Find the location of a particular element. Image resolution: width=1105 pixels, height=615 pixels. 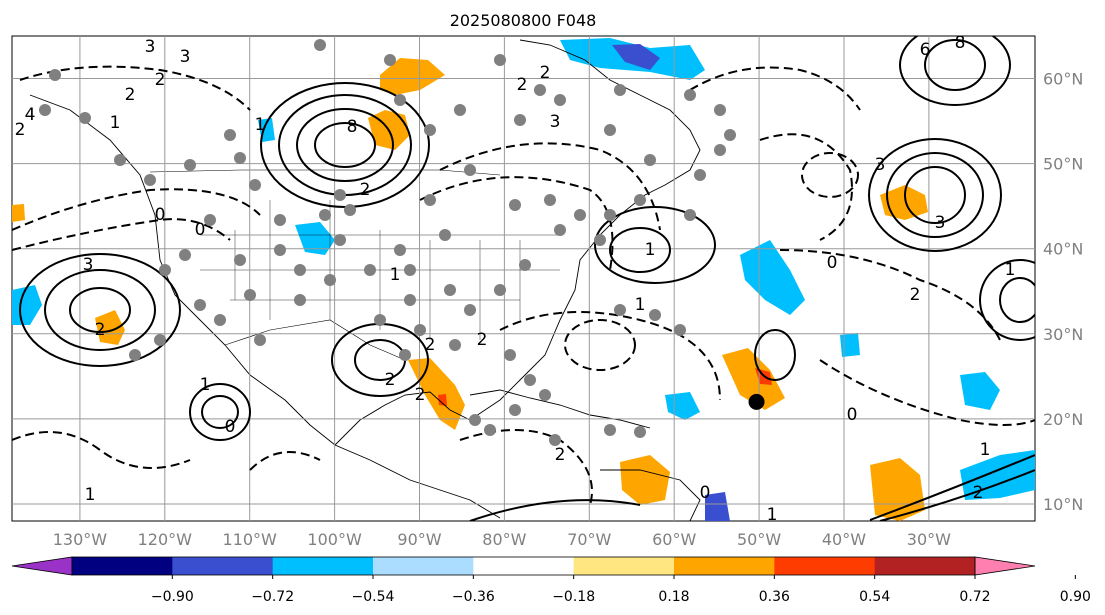

colorbar-tick-label: −0.90 is located at coordinates (172, 597).